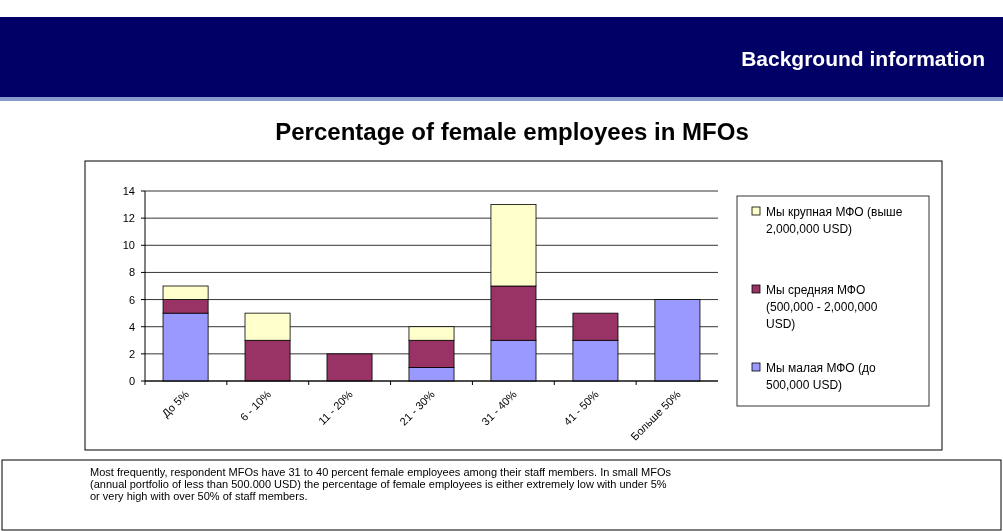 The image size is (1003, 531). Describe the element at coordinates (175, 403) in the screenshot. I see `x-tick-label: До 5%` at that location.